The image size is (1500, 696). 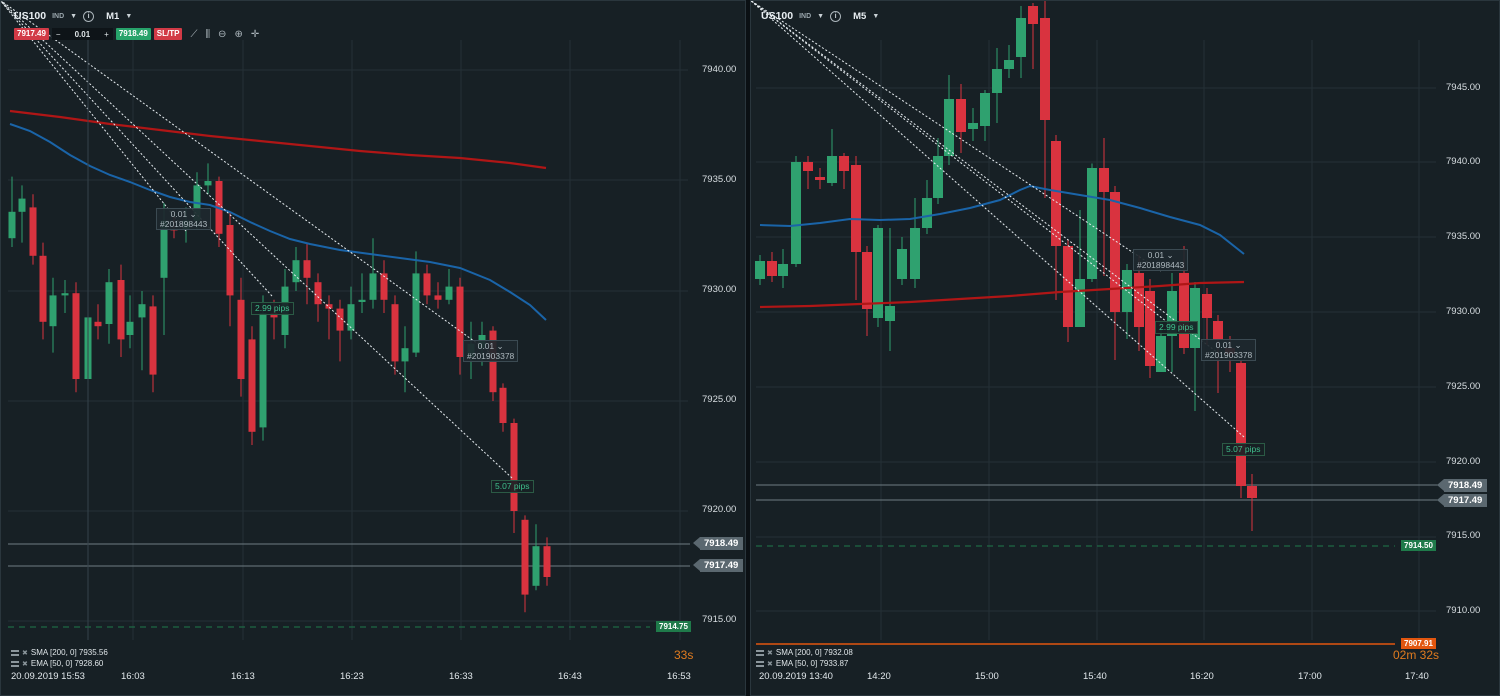 What do you see at coordinates (67, 663) in the screenshot?
I see `ema-legend-label: EMA [50, 0] 7928.60` at bounding box center [67, 663].